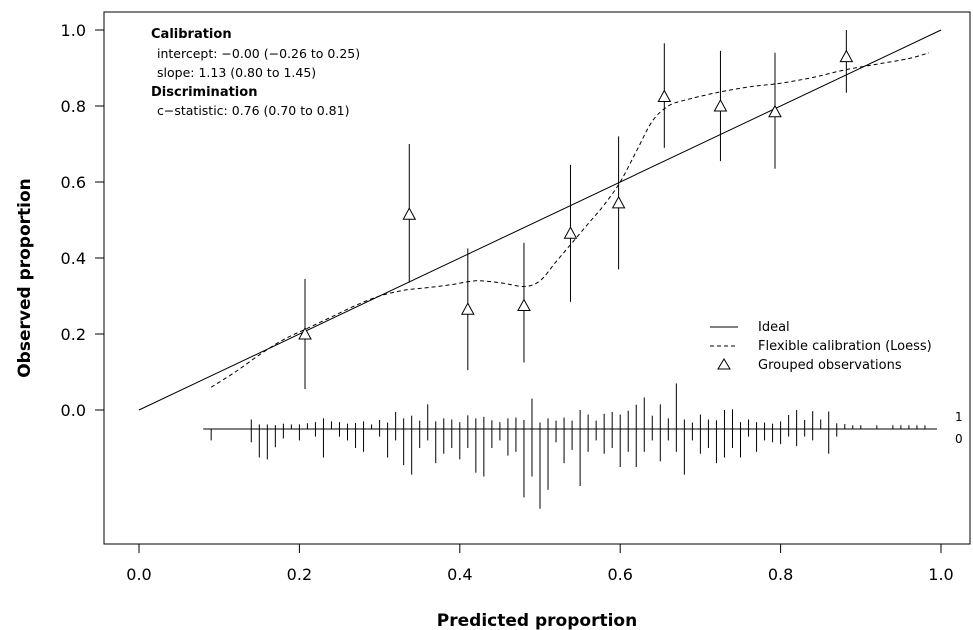 The height and width of the screenshot is (630, 973). Describe the element at coordinates (73, 106) in the screenshot. I see `y-tick-label: 0.8` at that location.